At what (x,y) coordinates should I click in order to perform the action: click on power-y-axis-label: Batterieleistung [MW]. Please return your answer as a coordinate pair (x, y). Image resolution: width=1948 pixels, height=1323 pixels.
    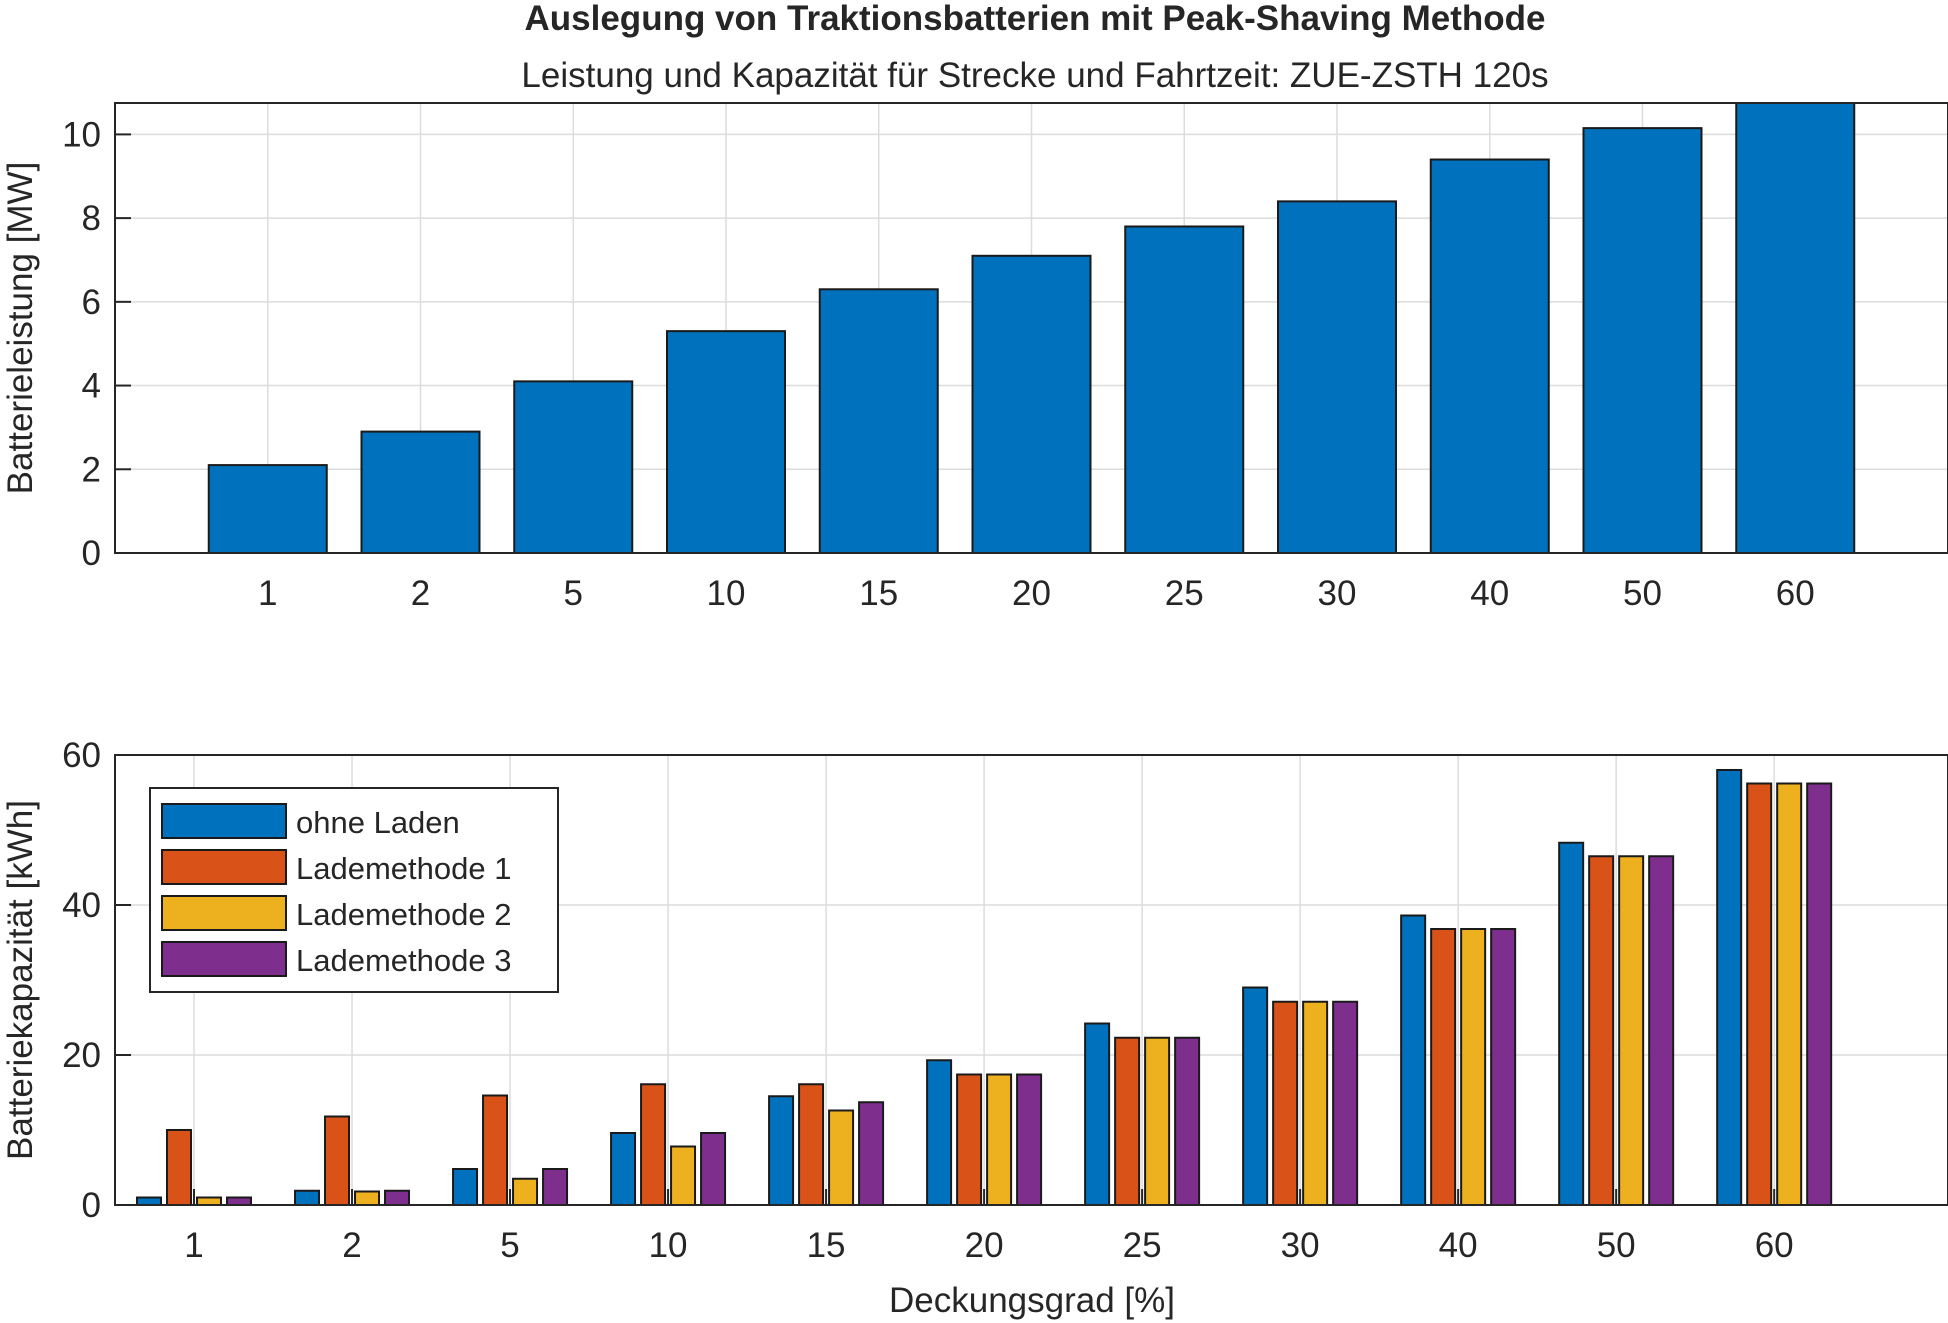
    Looking at the image, I should click on (20, 328).